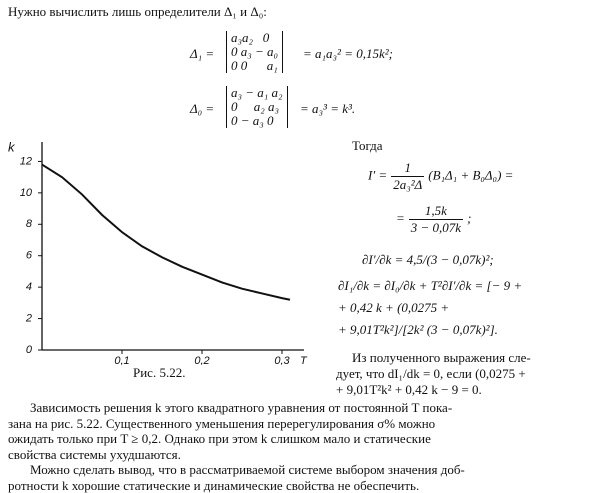 This screenshot has height=493, width=590. What do you see at coordinates (408, 184) in the screenshot?
I see `denominator: 2a₃²Δ` at bounding box center [408, 184].